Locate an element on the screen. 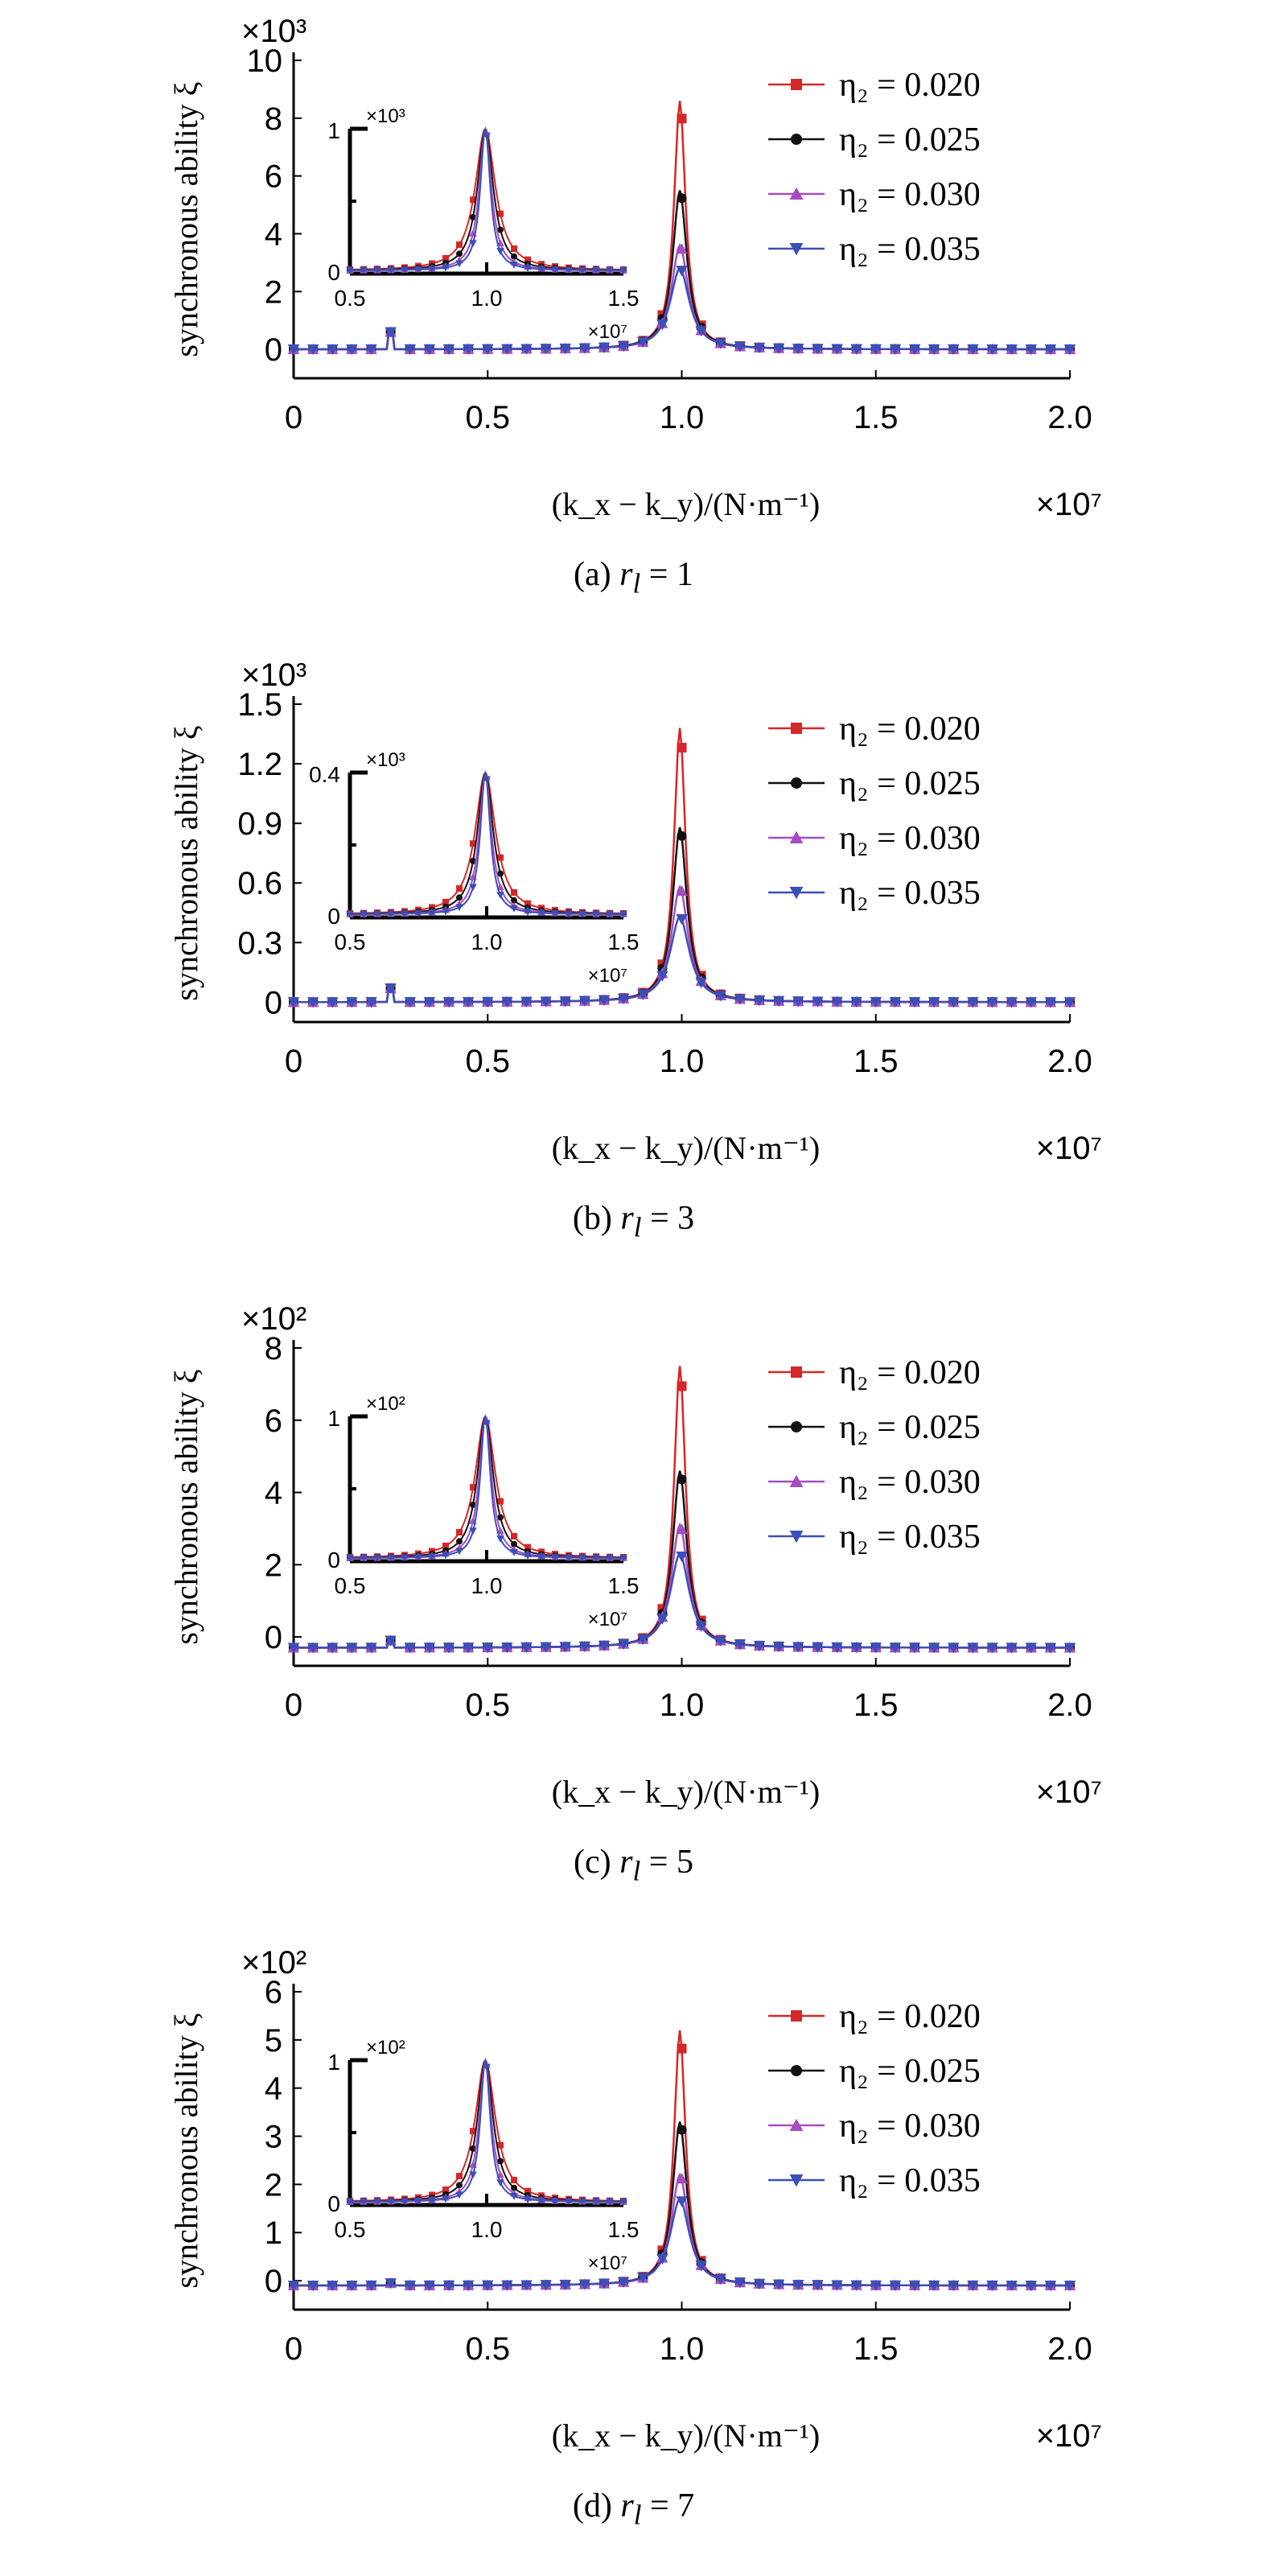  inset-chart: ×10² 1 00.5 1.0 1.5 ×10⁷ is located at coordinates (483, 2155).